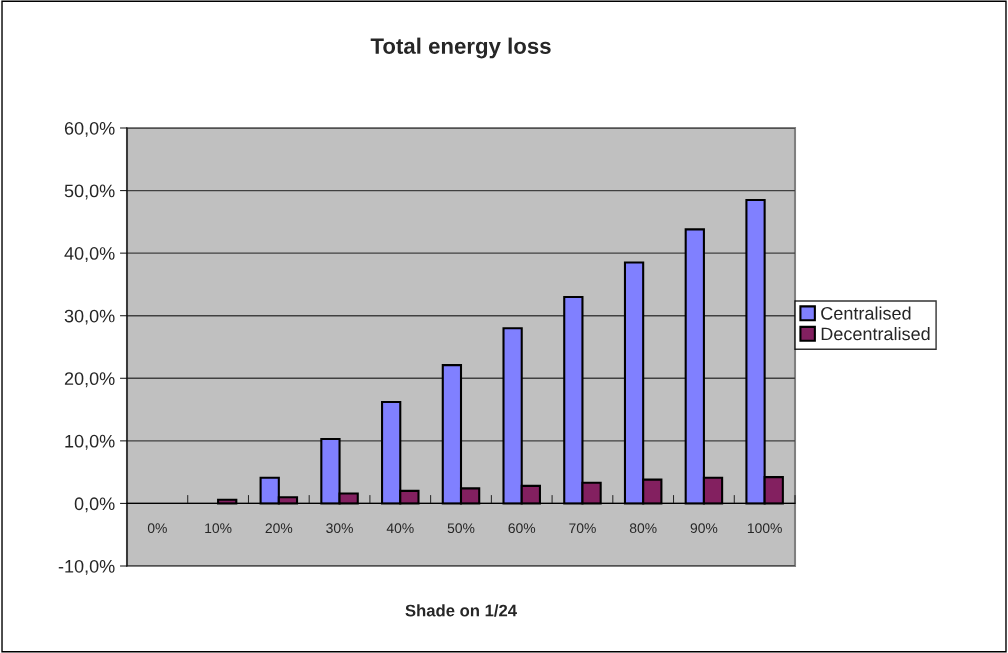 The width and height of the screenshot is (1008, 653). What do you see at coordinates (279, 528) in the screenshot?
I see `x-tick-label: 20%` at bounding box center [279, 528].